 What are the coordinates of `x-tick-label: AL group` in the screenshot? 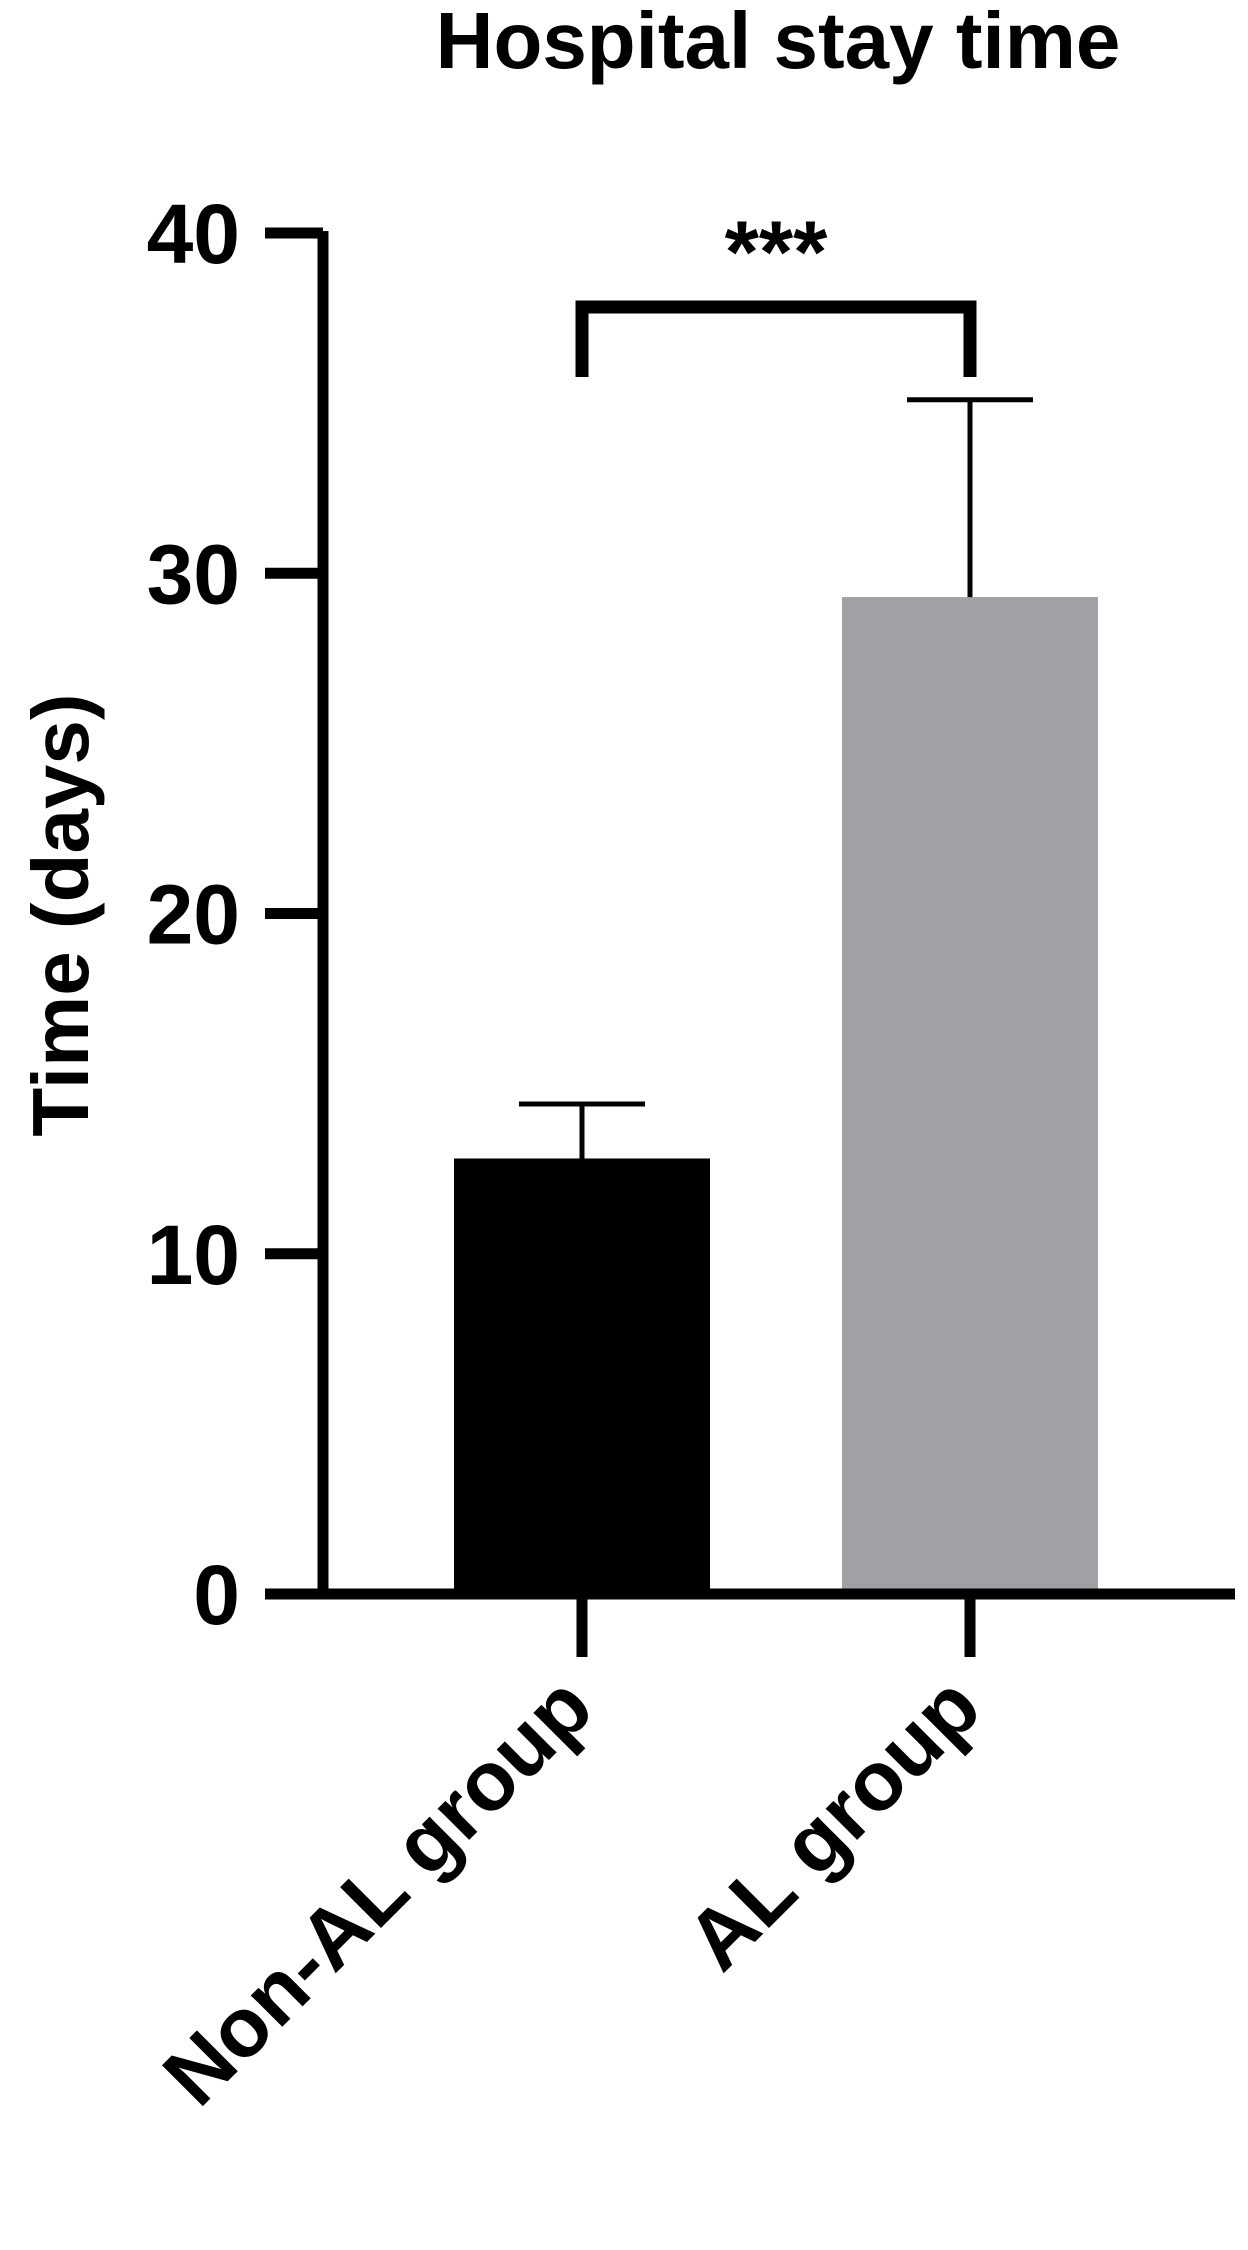 It's located at (832, 1822).